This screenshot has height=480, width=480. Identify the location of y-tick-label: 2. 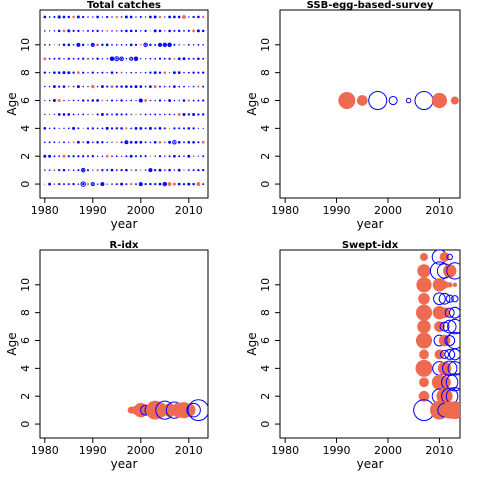
(265, 396).